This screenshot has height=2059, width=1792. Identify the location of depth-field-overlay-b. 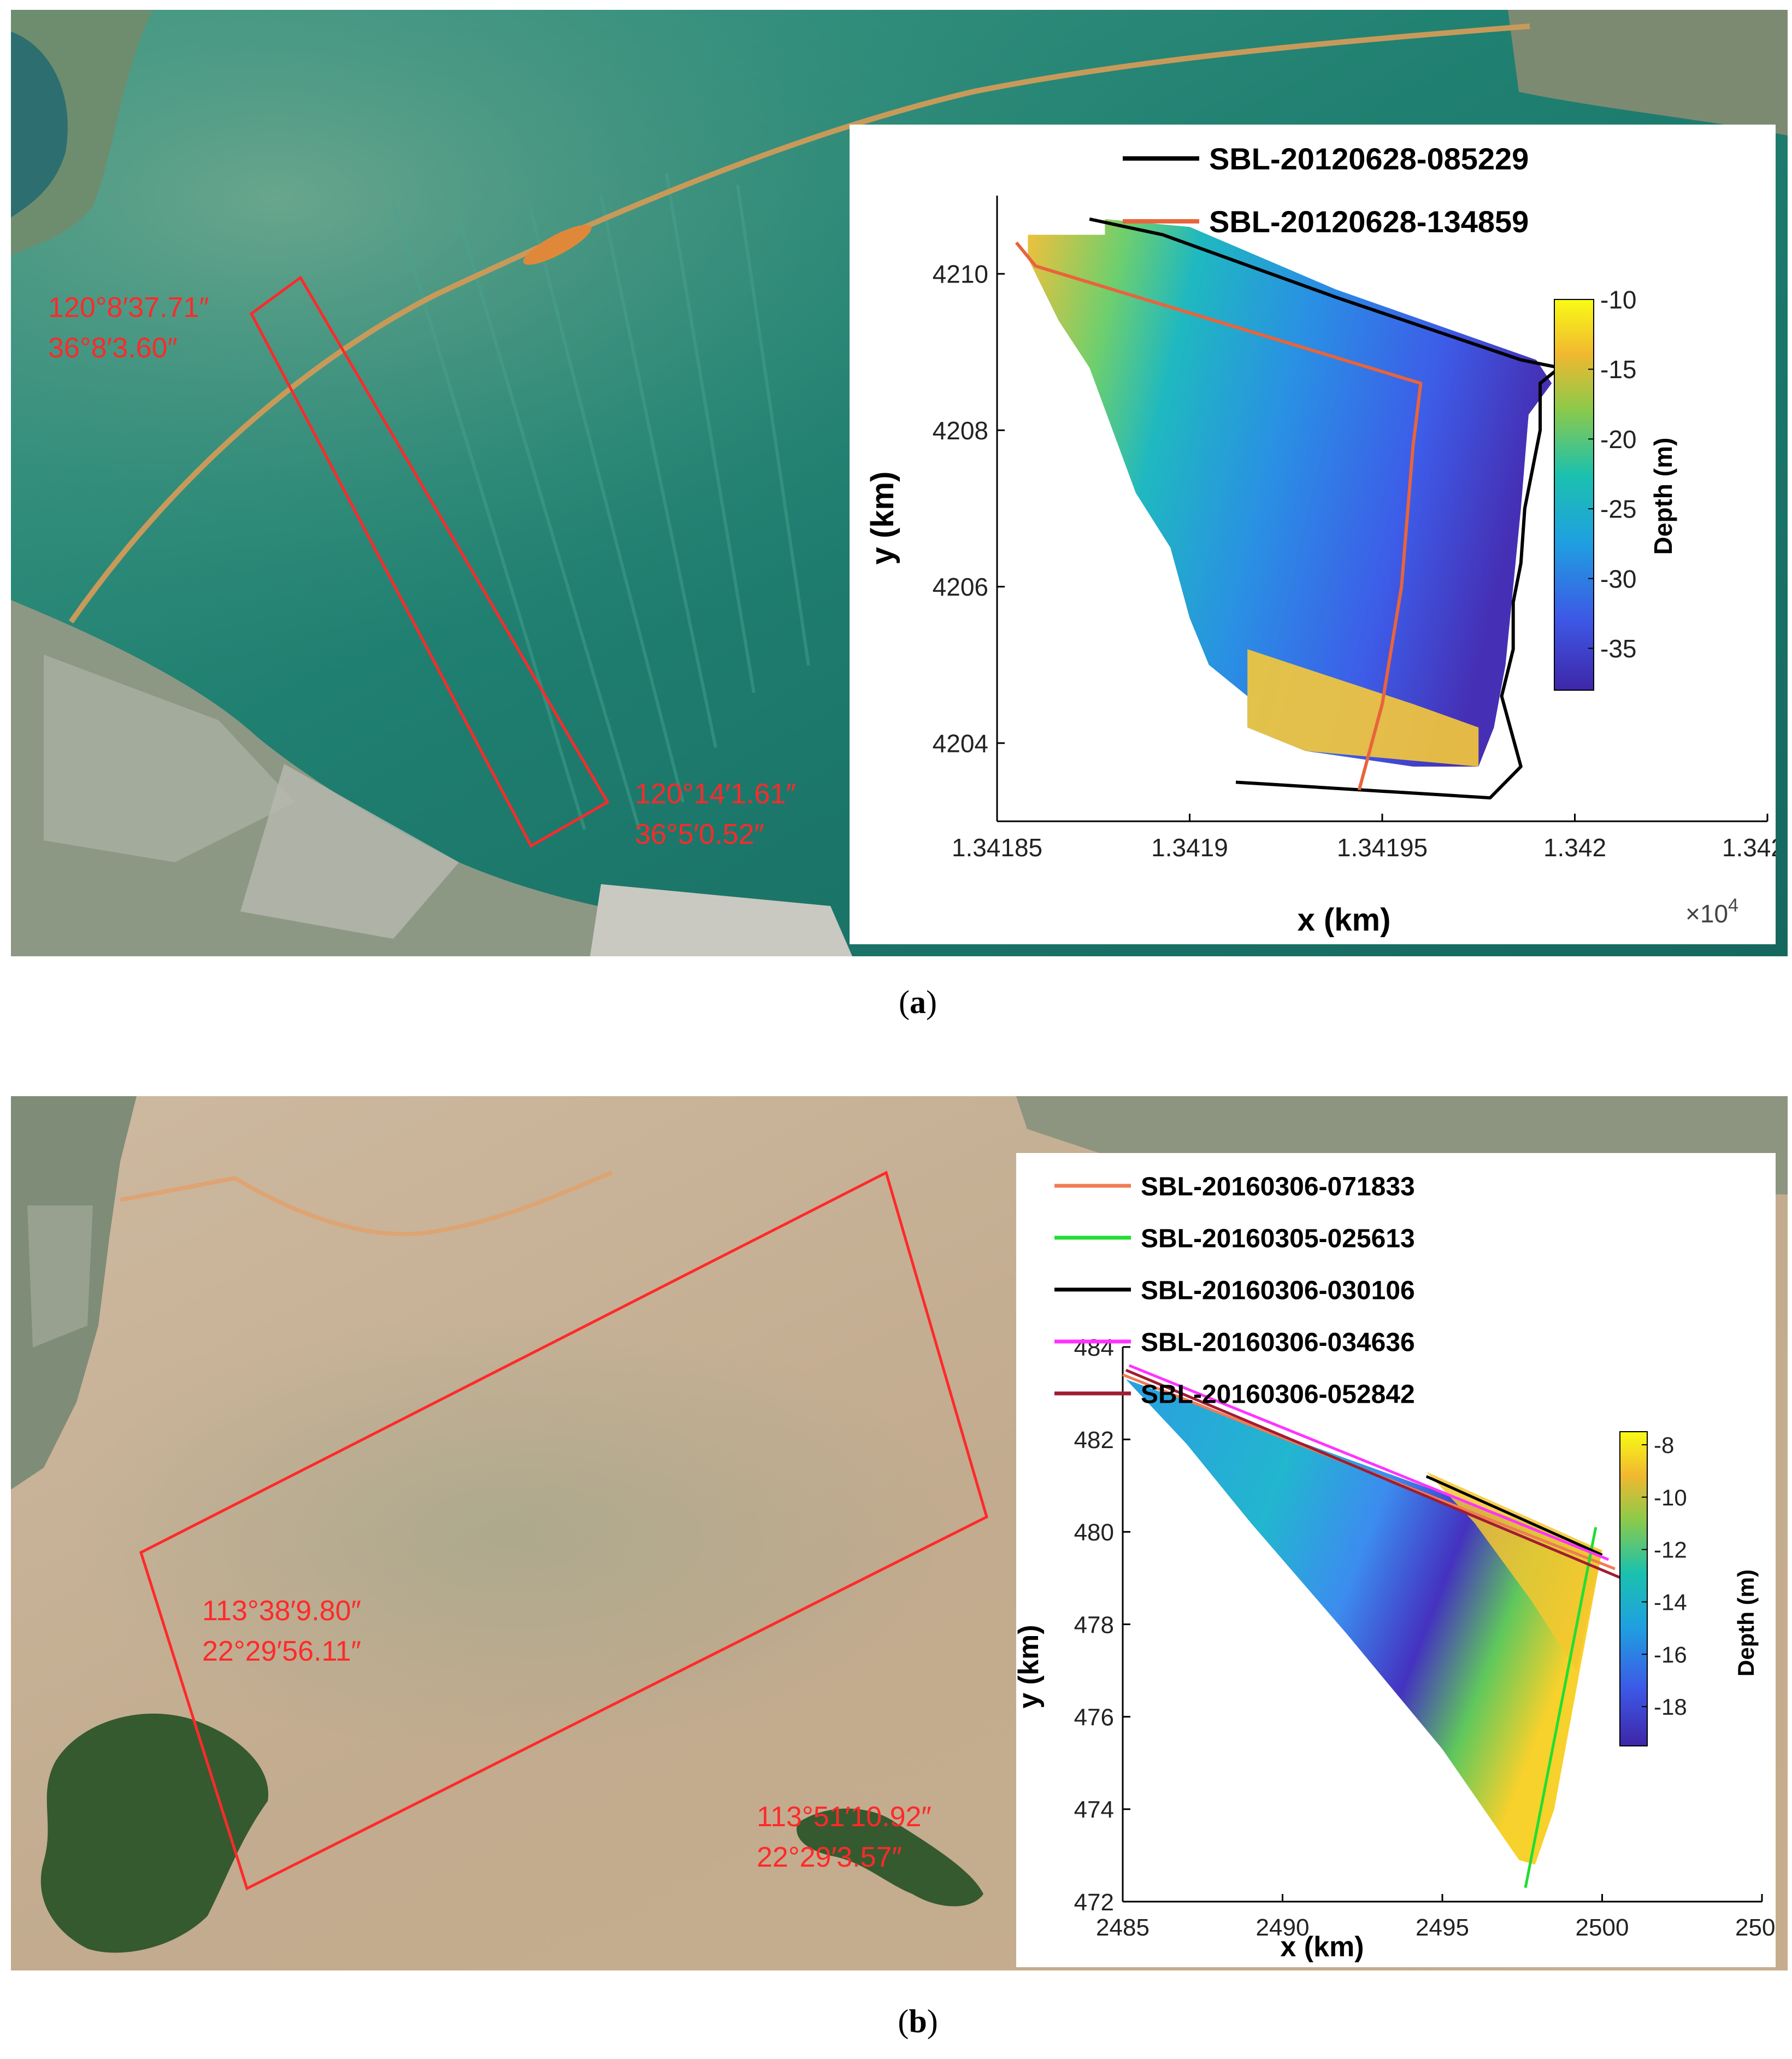
(1514, 1571).